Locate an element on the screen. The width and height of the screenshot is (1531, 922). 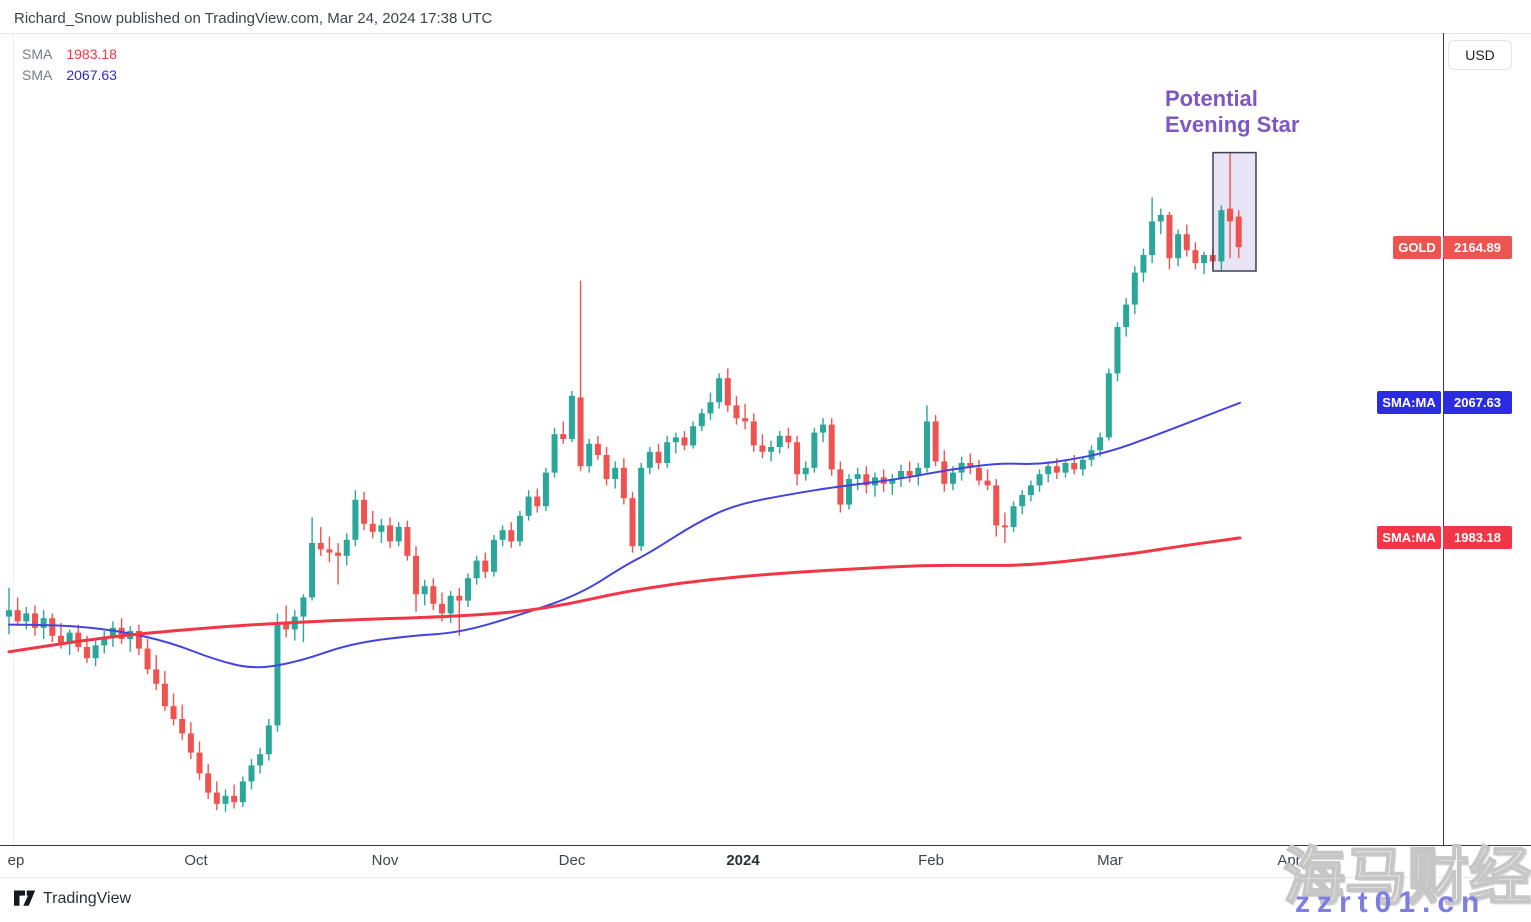
currency-toggle-button: USD is located at coordinates (1480, 55).